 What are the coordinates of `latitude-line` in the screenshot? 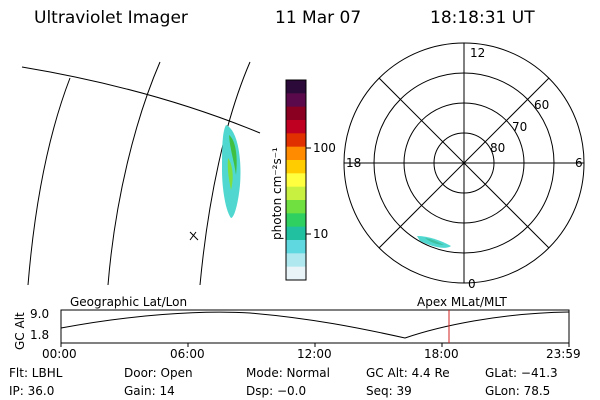 It's located at (141, 100).